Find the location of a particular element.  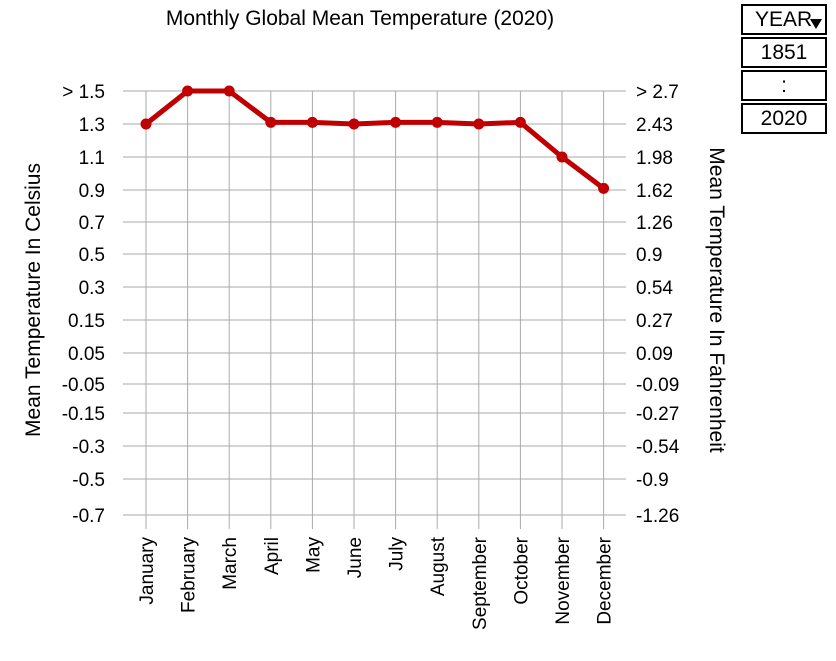

x-tick-label: November is located at coordinates (563, 580).